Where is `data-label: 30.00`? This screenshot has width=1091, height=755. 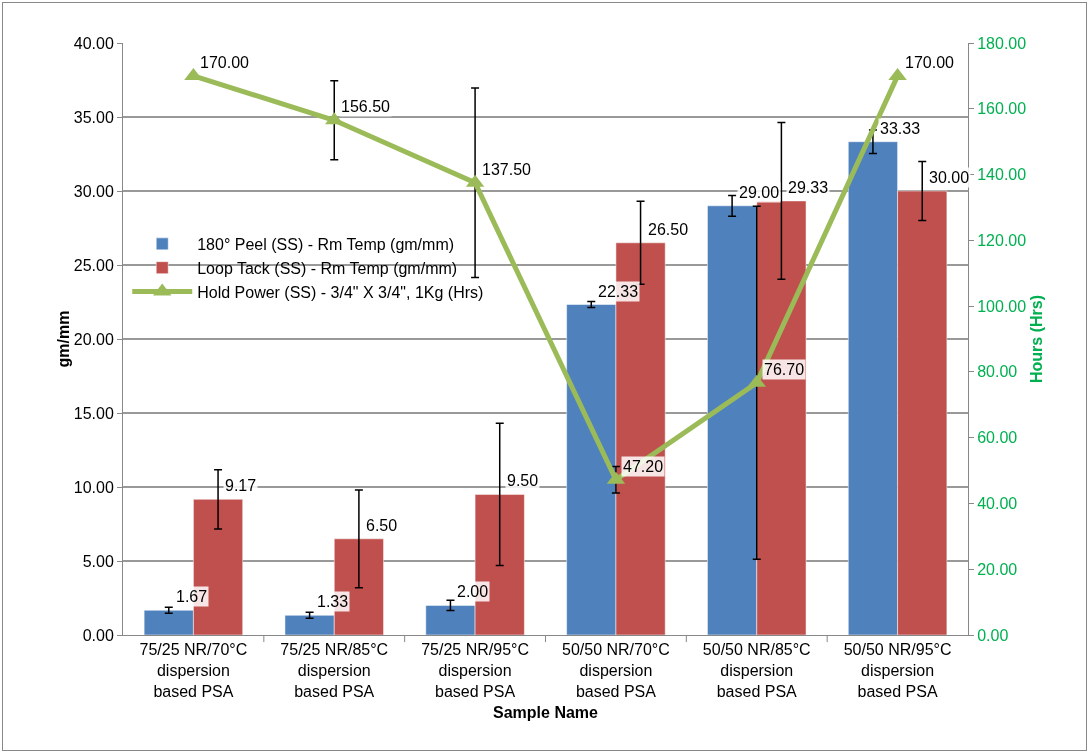 data-label: 30.00 is located at coordinates (949, 177).